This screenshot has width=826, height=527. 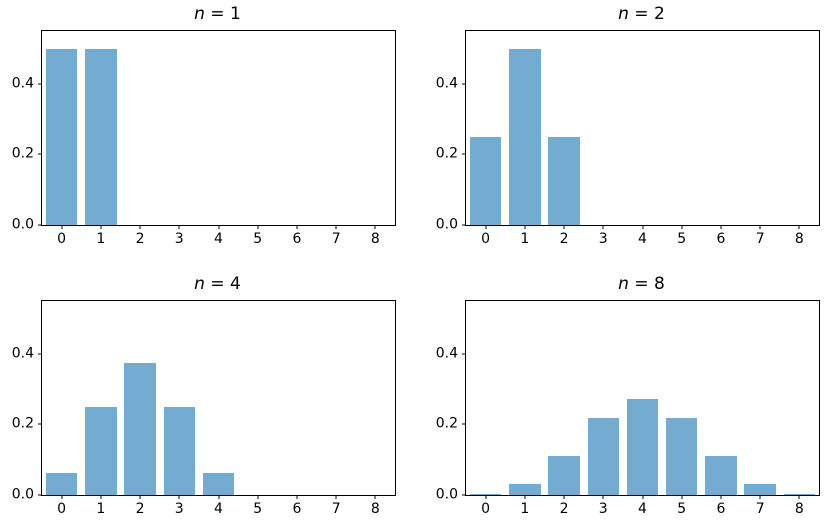 I want to click on bar-x3, so click(x=603, y=456).